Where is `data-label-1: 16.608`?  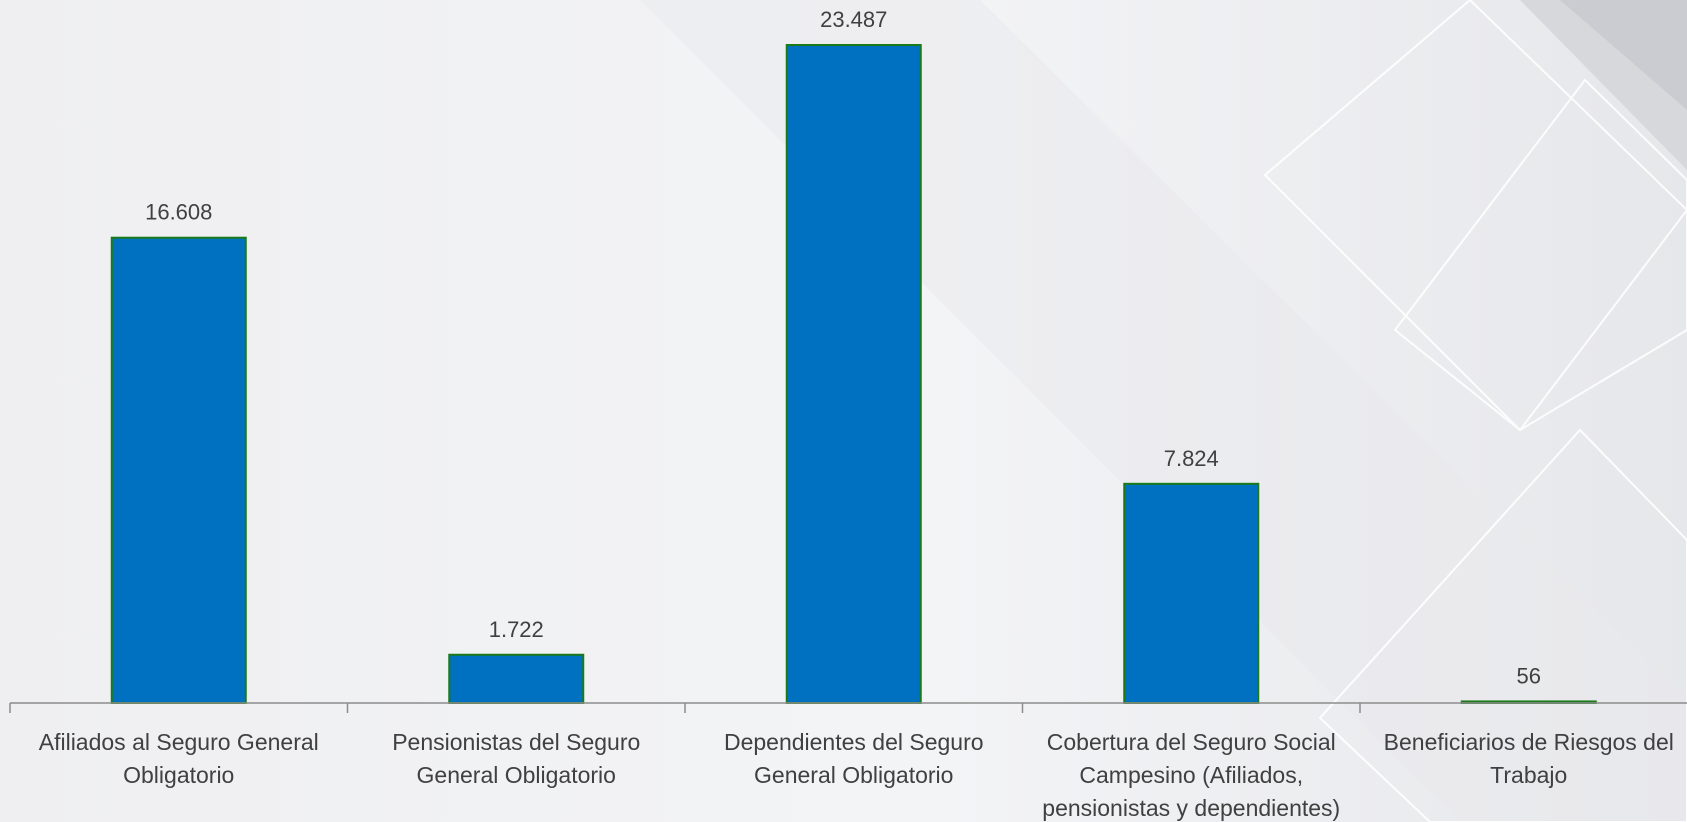
data-label-1: 16.608 is located at coordinates (178, 212).